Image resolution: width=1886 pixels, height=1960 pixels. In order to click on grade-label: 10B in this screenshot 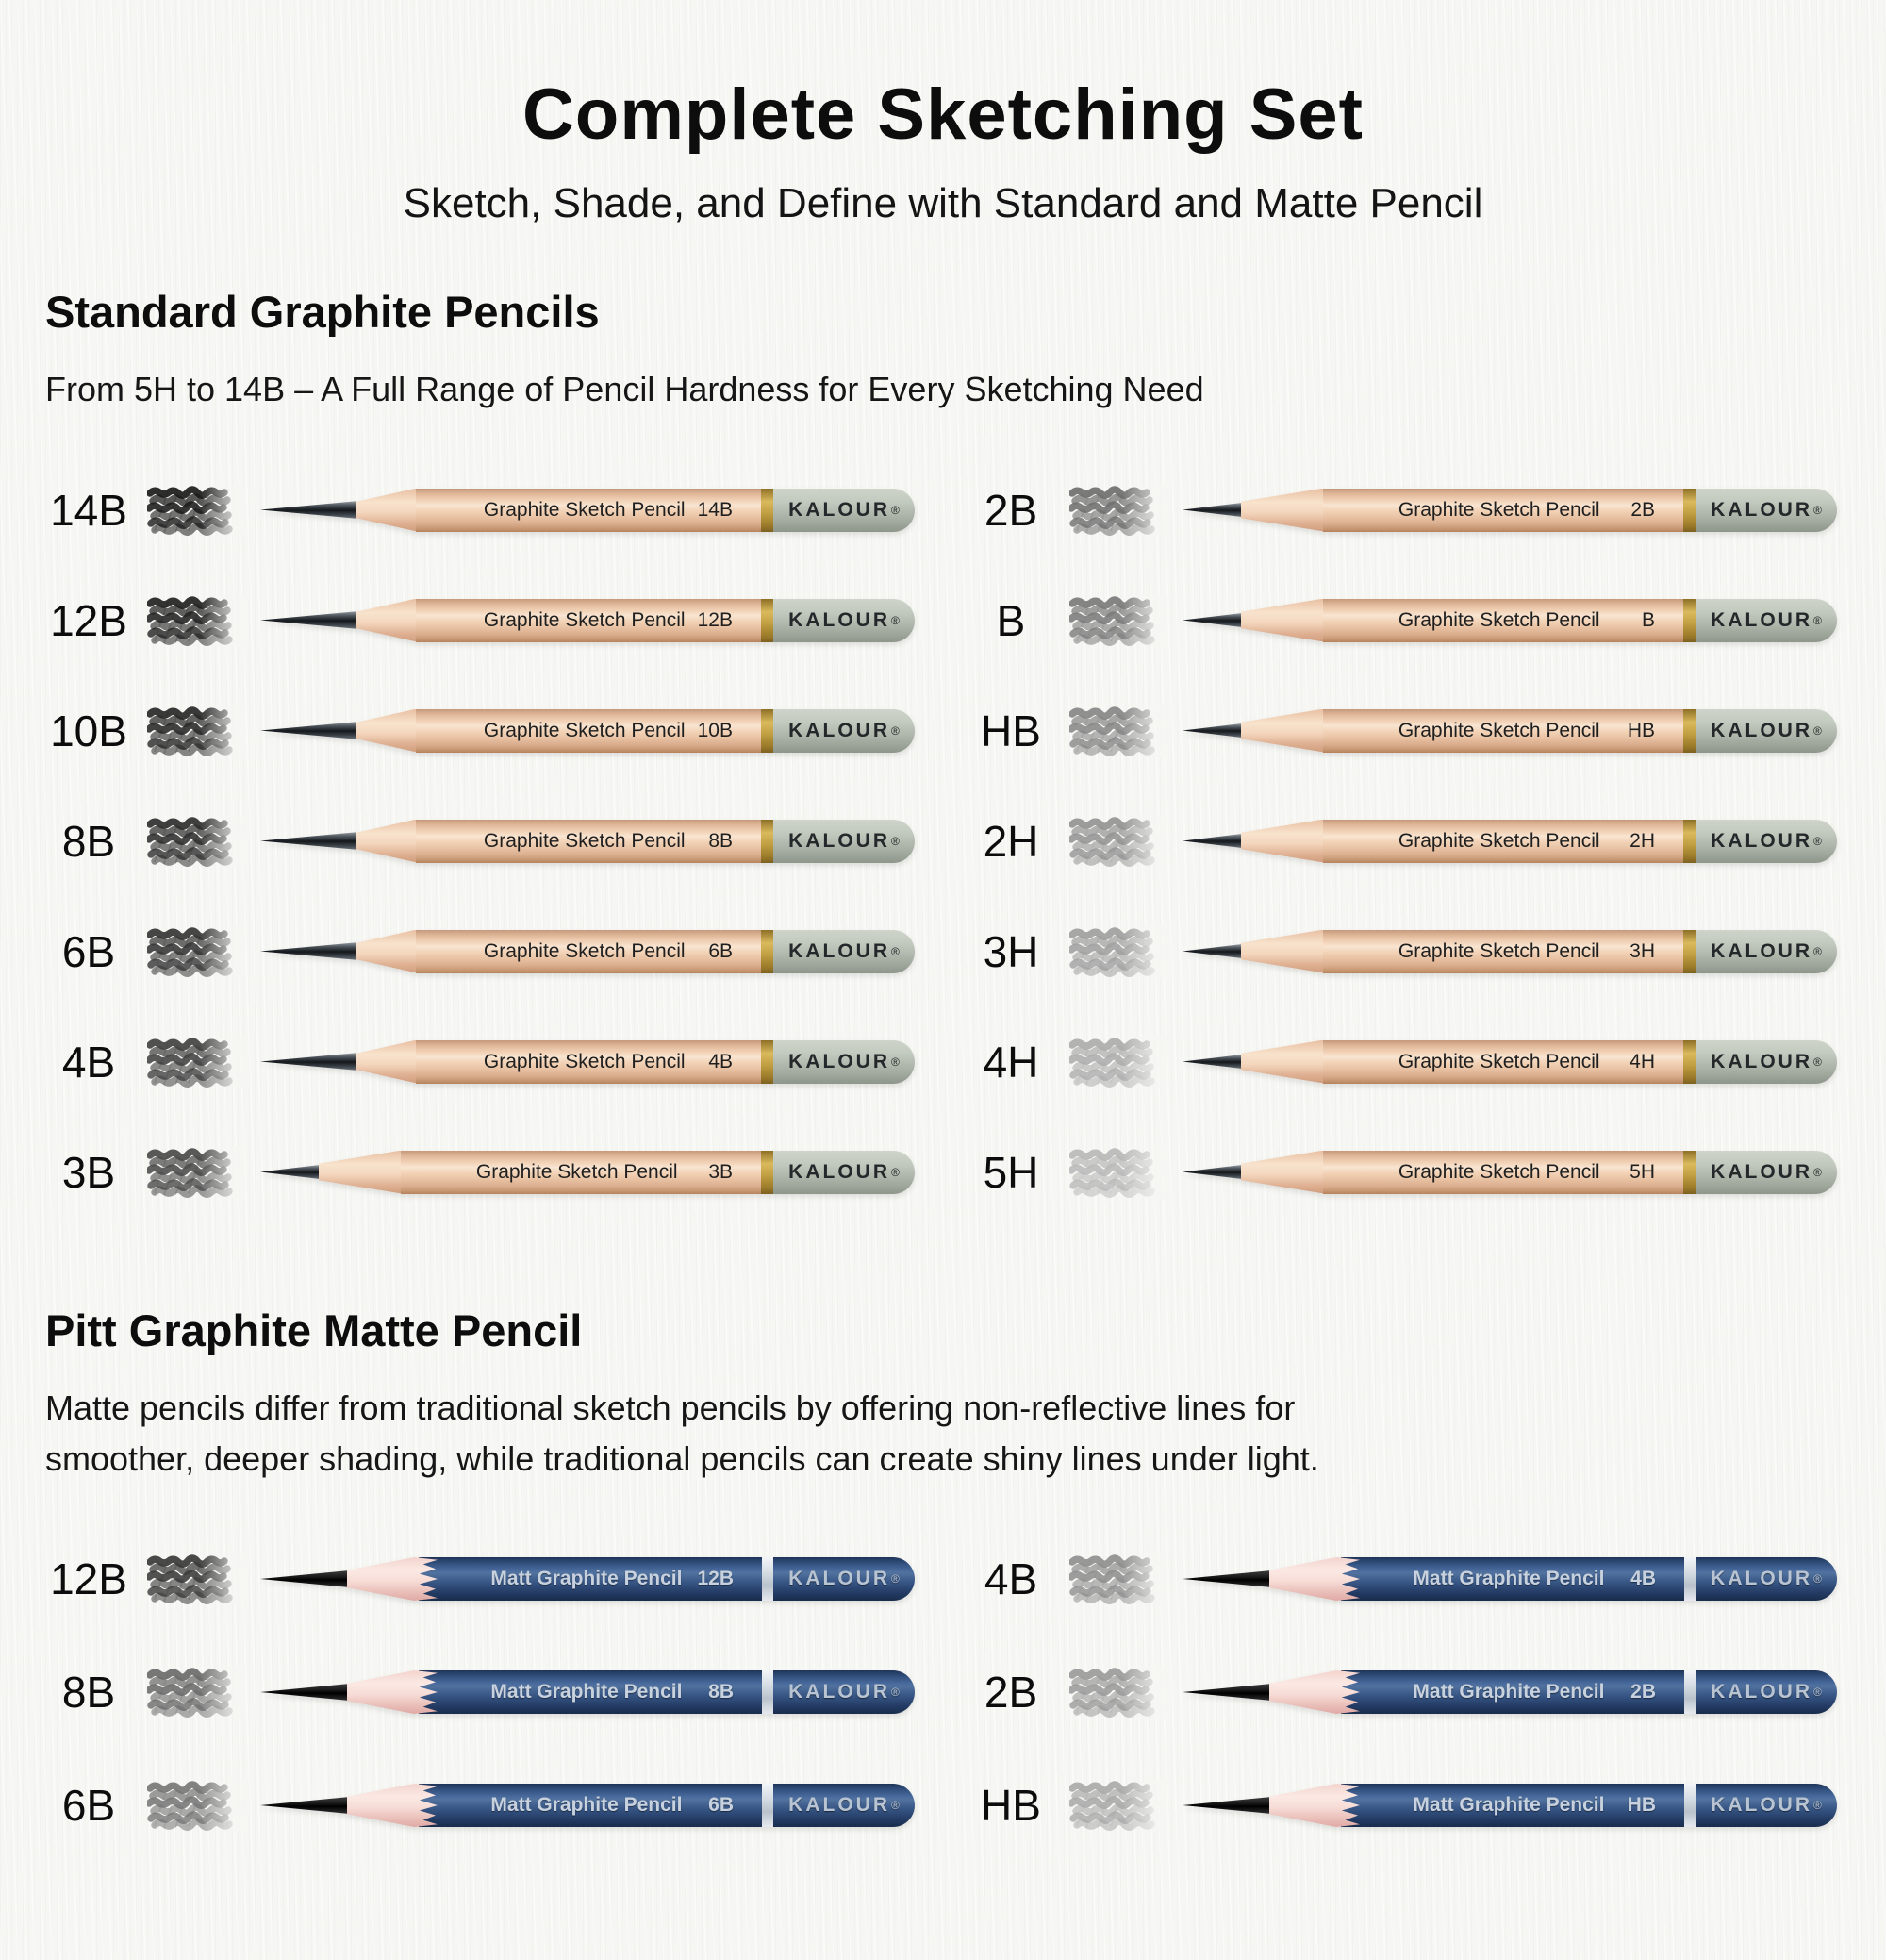, I will do `click(88, 731)`.